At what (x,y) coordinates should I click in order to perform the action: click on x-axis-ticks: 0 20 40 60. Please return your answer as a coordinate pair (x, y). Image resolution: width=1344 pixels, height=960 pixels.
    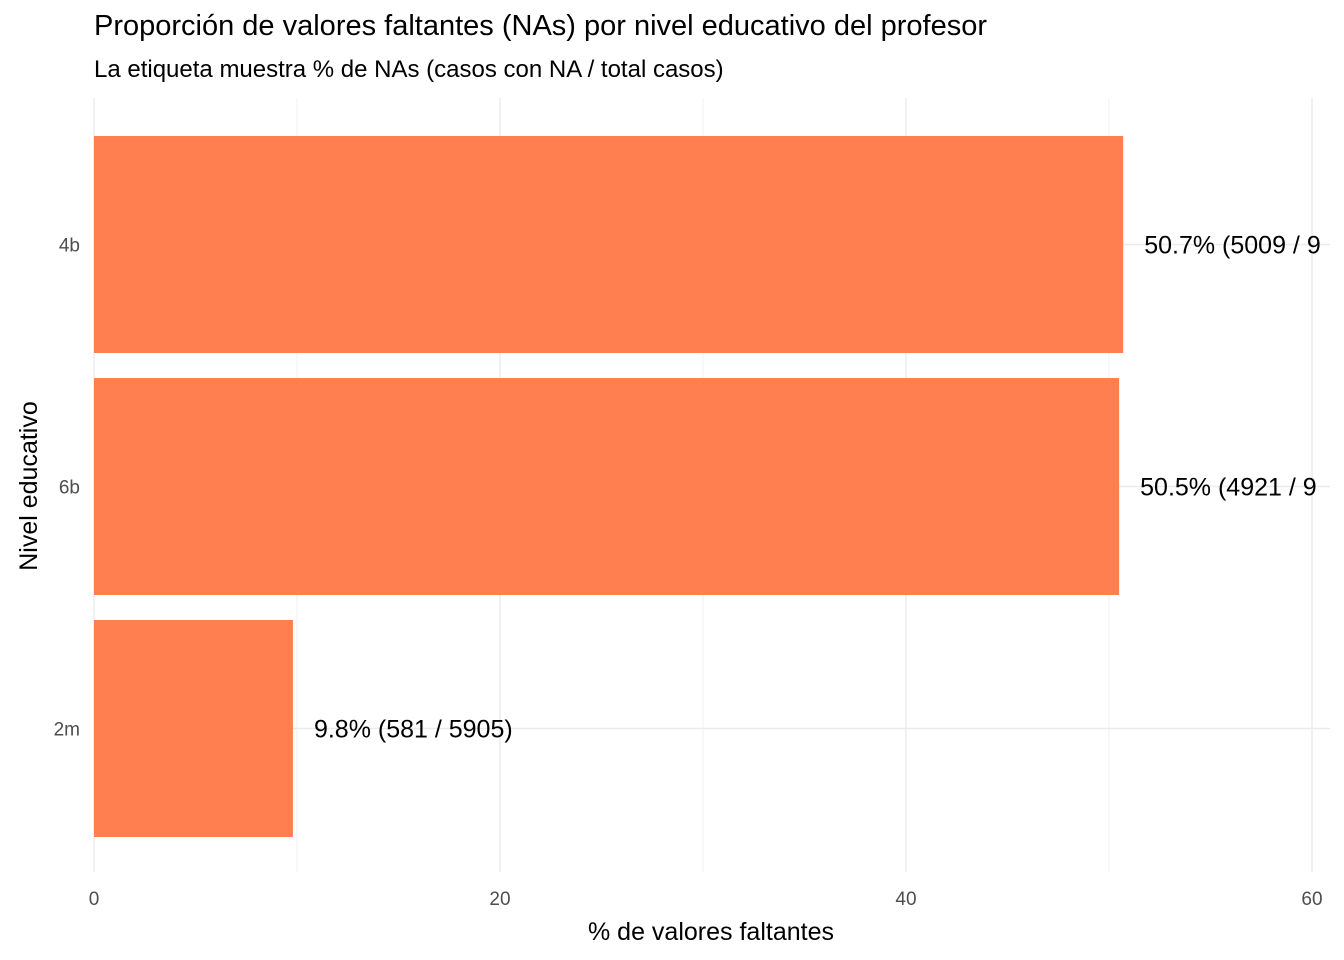
    Looking at the image, I should click on (706, 899).